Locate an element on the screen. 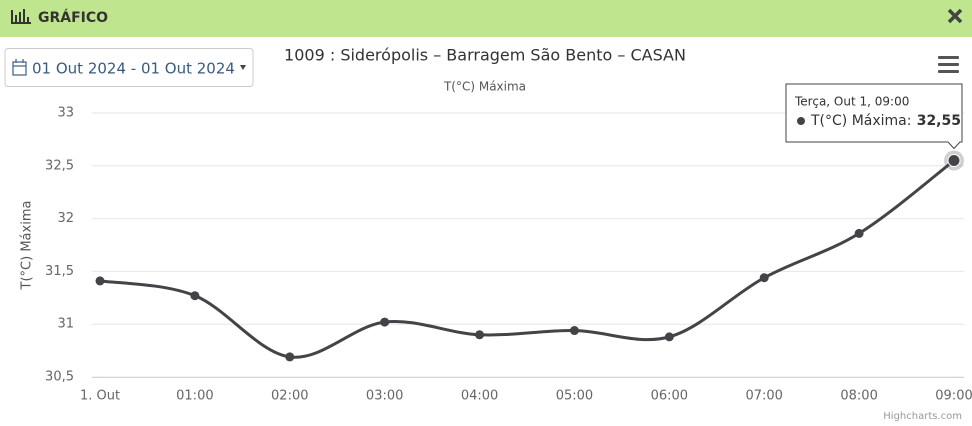 The image size is (972, 426). x-tick-label: 07:00 is located at coordinates (763, 396).